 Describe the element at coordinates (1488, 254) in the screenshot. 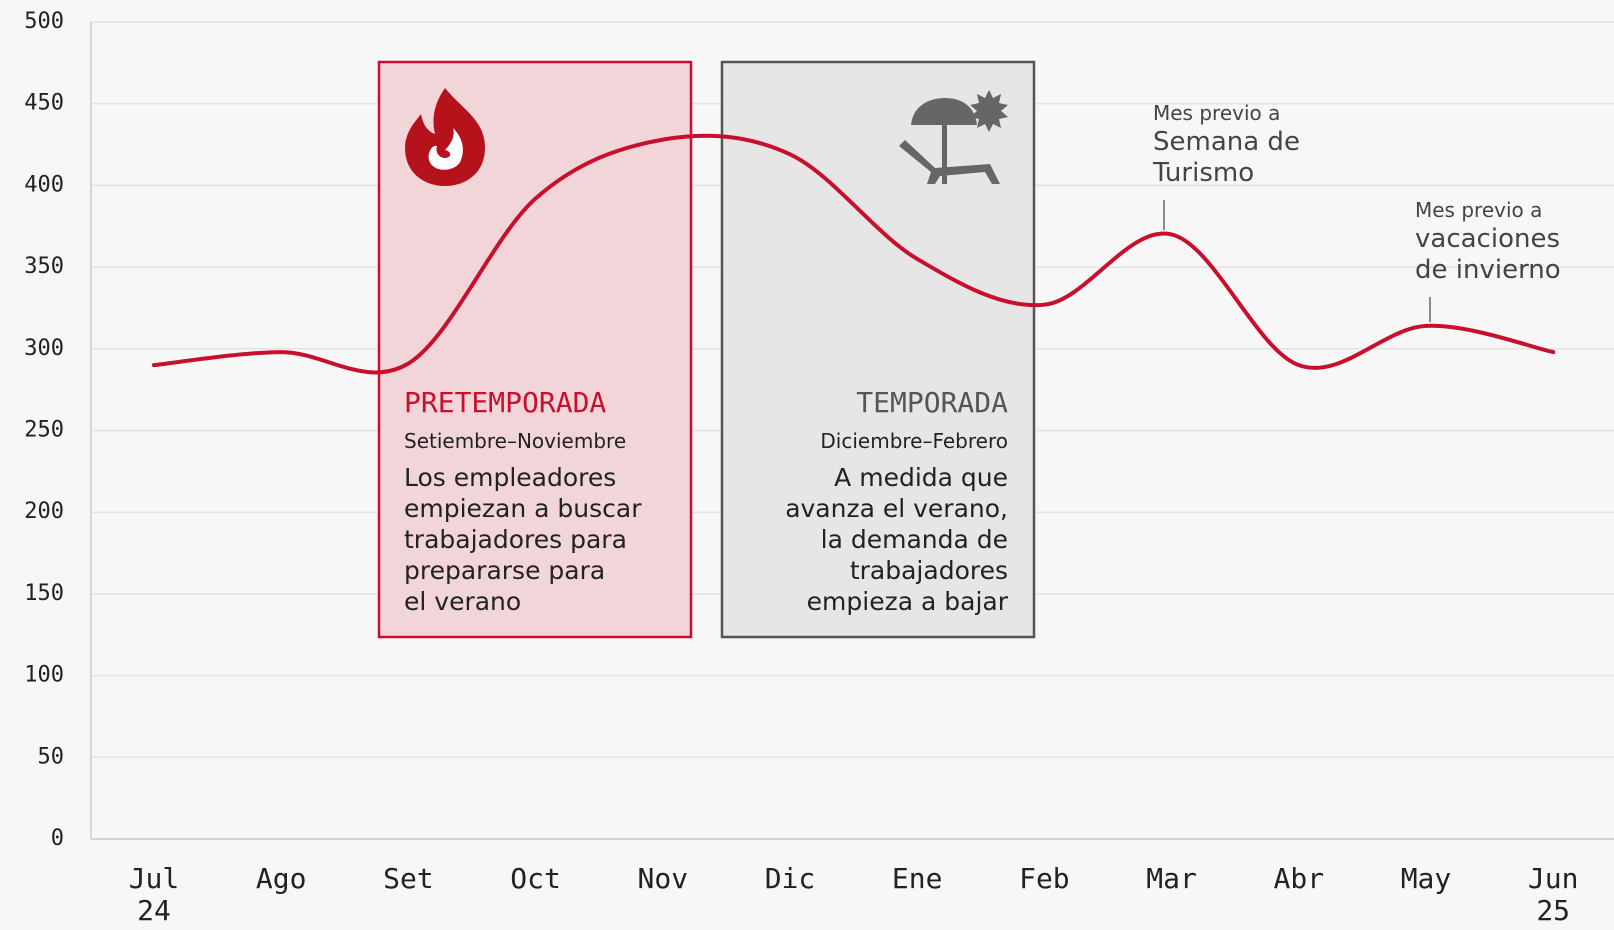

I see `annotation-text: vacaciones de invierno` at that location.